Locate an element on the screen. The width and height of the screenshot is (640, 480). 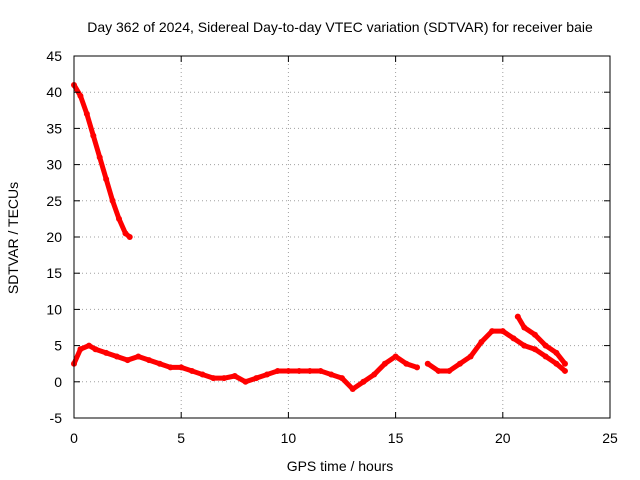
y-tick-label: 25 is located at coordinates (54, 201).